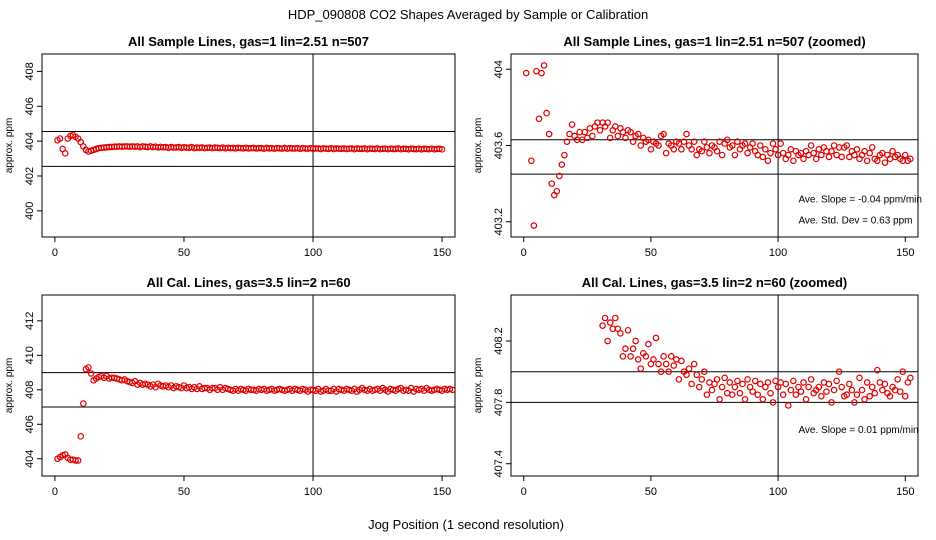 The width and height of the screenshot is (936, 540). Describe the element at coordinates (30, 424) in the screenshot. I see `y-tick-label: 406` at that location.